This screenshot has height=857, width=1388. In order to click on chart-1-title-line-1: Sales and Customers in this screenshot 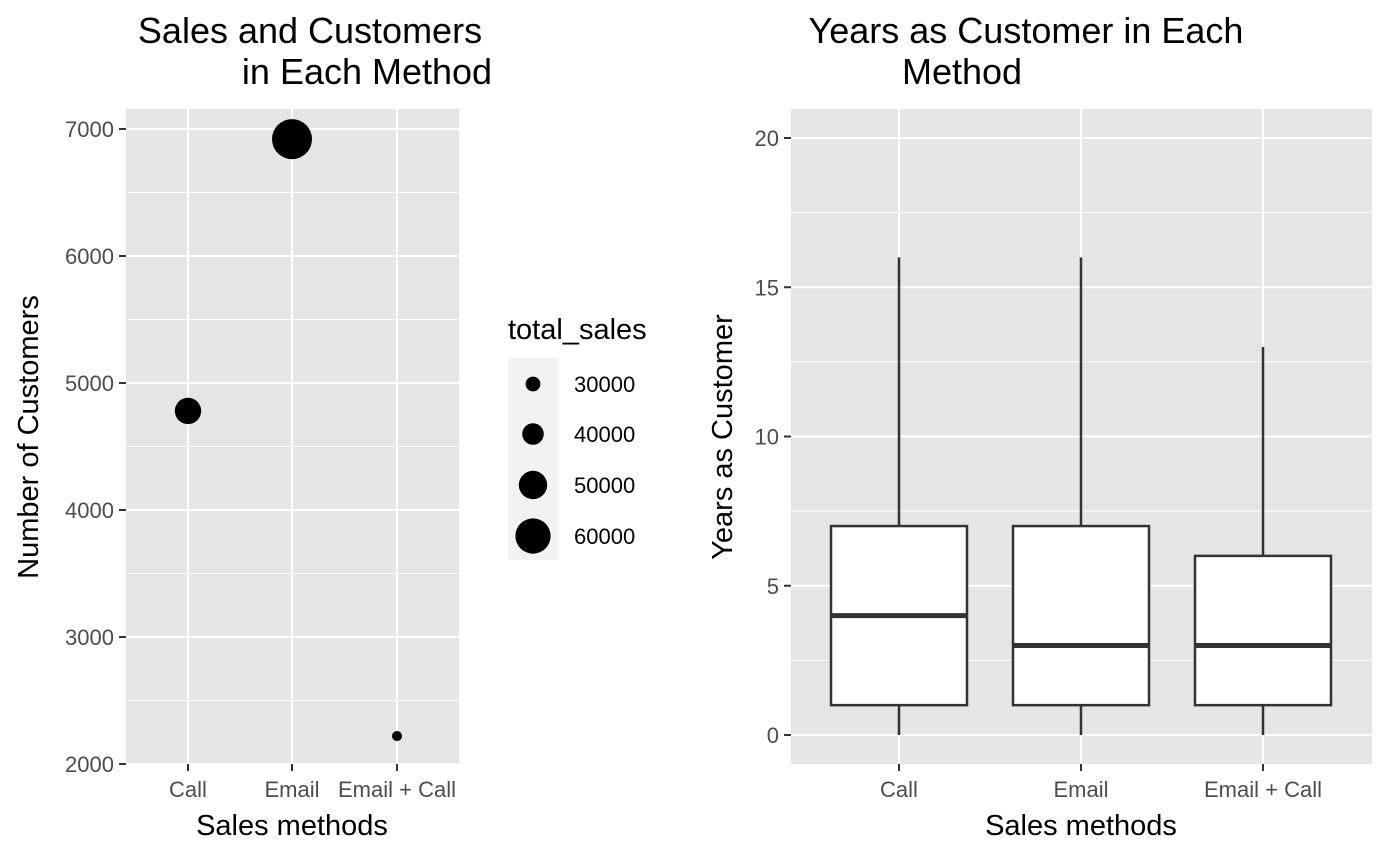, I will do `click(310, 30)`.